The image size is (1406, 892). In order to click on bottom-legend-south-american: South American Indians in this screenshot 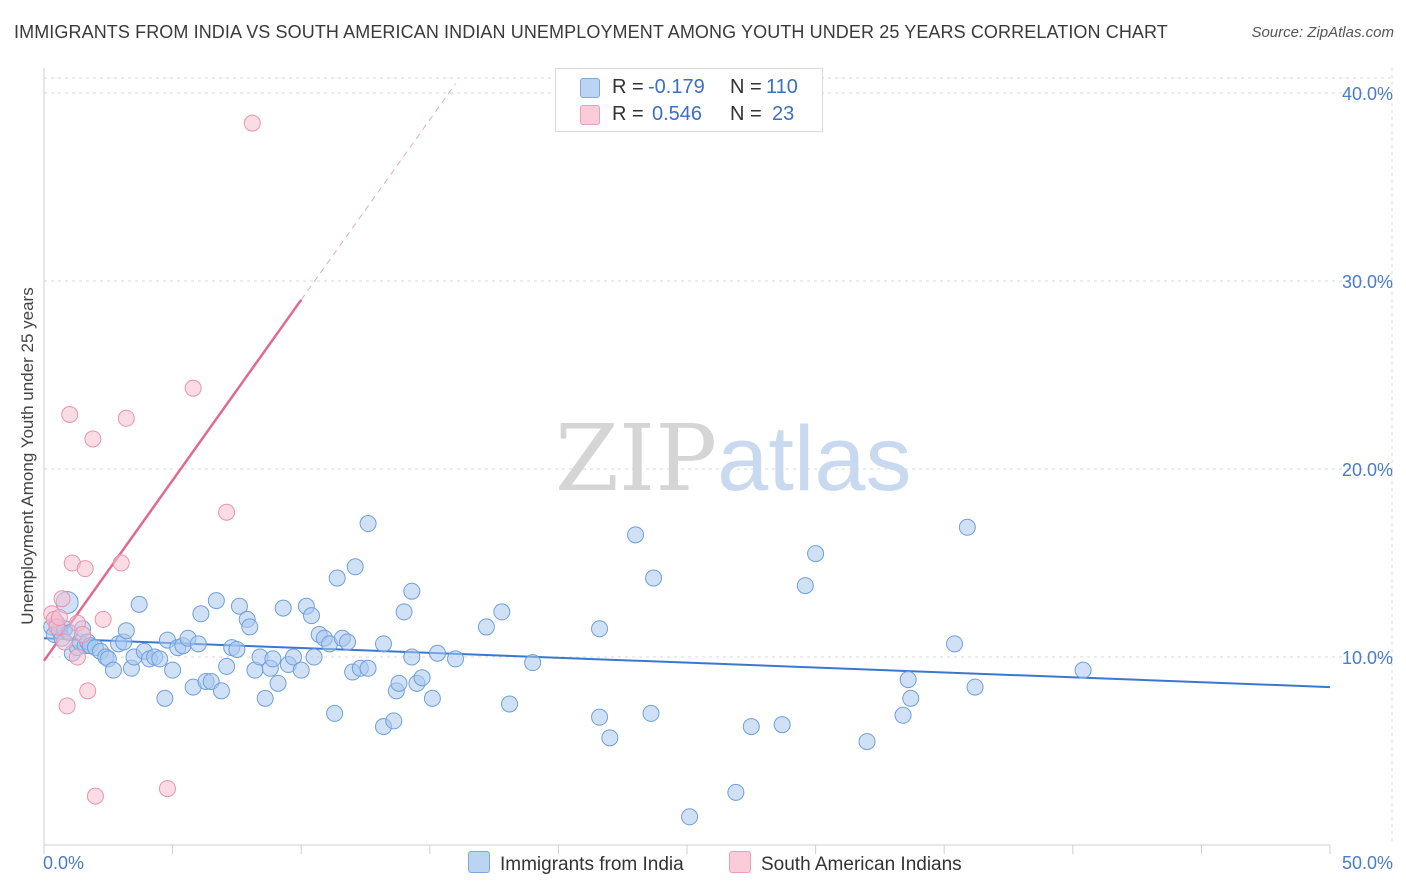, I will do `click(845, 863)`.